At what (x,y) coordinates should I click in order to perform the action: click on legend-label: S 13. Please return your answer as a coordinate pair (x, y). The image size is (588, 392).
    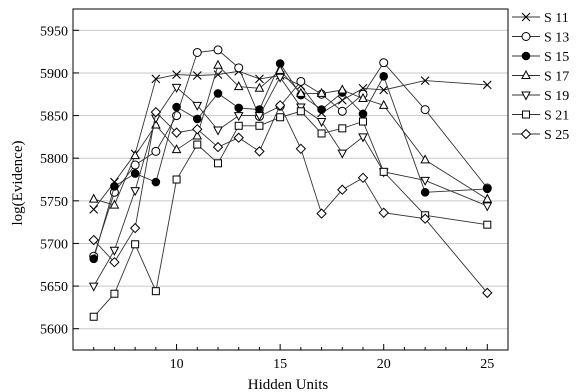
    Looking at the image, I should click on (556, 38).